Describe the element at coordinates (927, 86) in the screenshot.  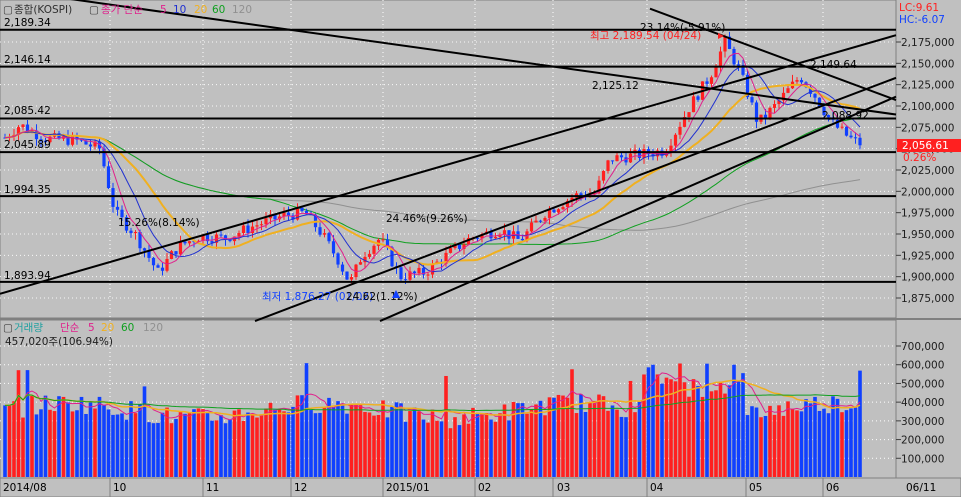
I see `price-tick-label: 2,125,000` at that location.